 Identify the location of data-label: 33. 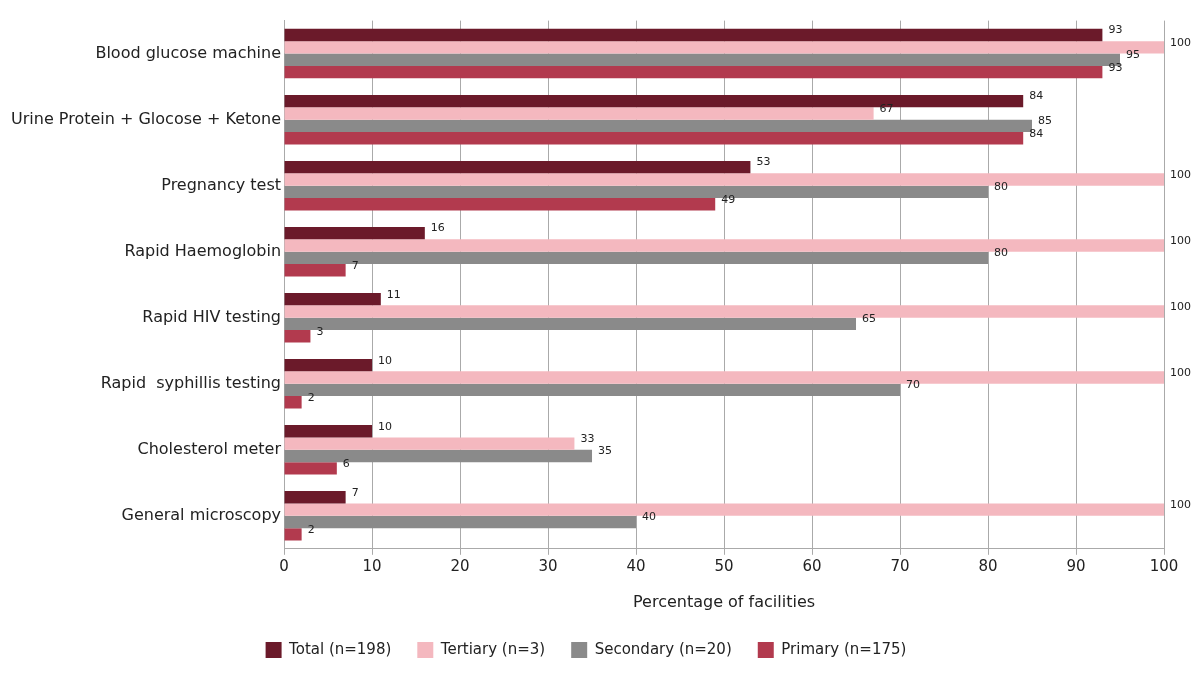
(587, 438).